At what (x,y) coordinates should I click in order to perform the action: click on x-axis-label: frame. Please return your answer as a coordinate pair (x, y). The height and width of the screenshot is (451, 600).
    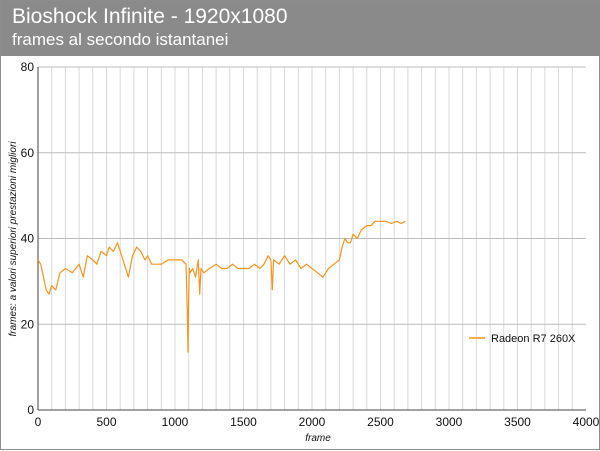
    Looking at the image, I should click on (318, 438).